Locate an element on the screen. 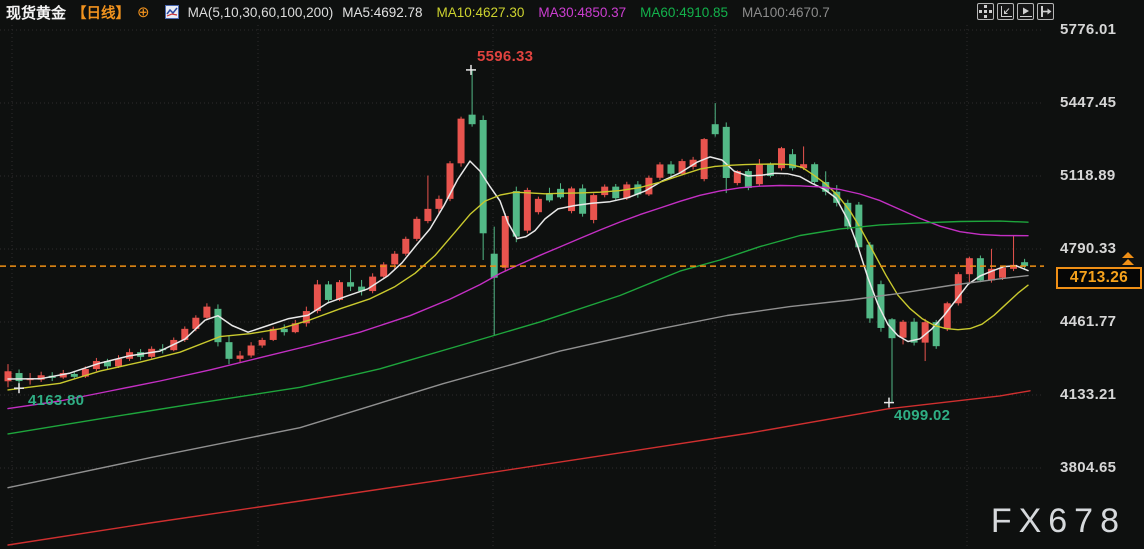 The width and height of the screenshot is (1144, 549). ma-value: MA30:4850.37 is located at coordinates (582, 12).